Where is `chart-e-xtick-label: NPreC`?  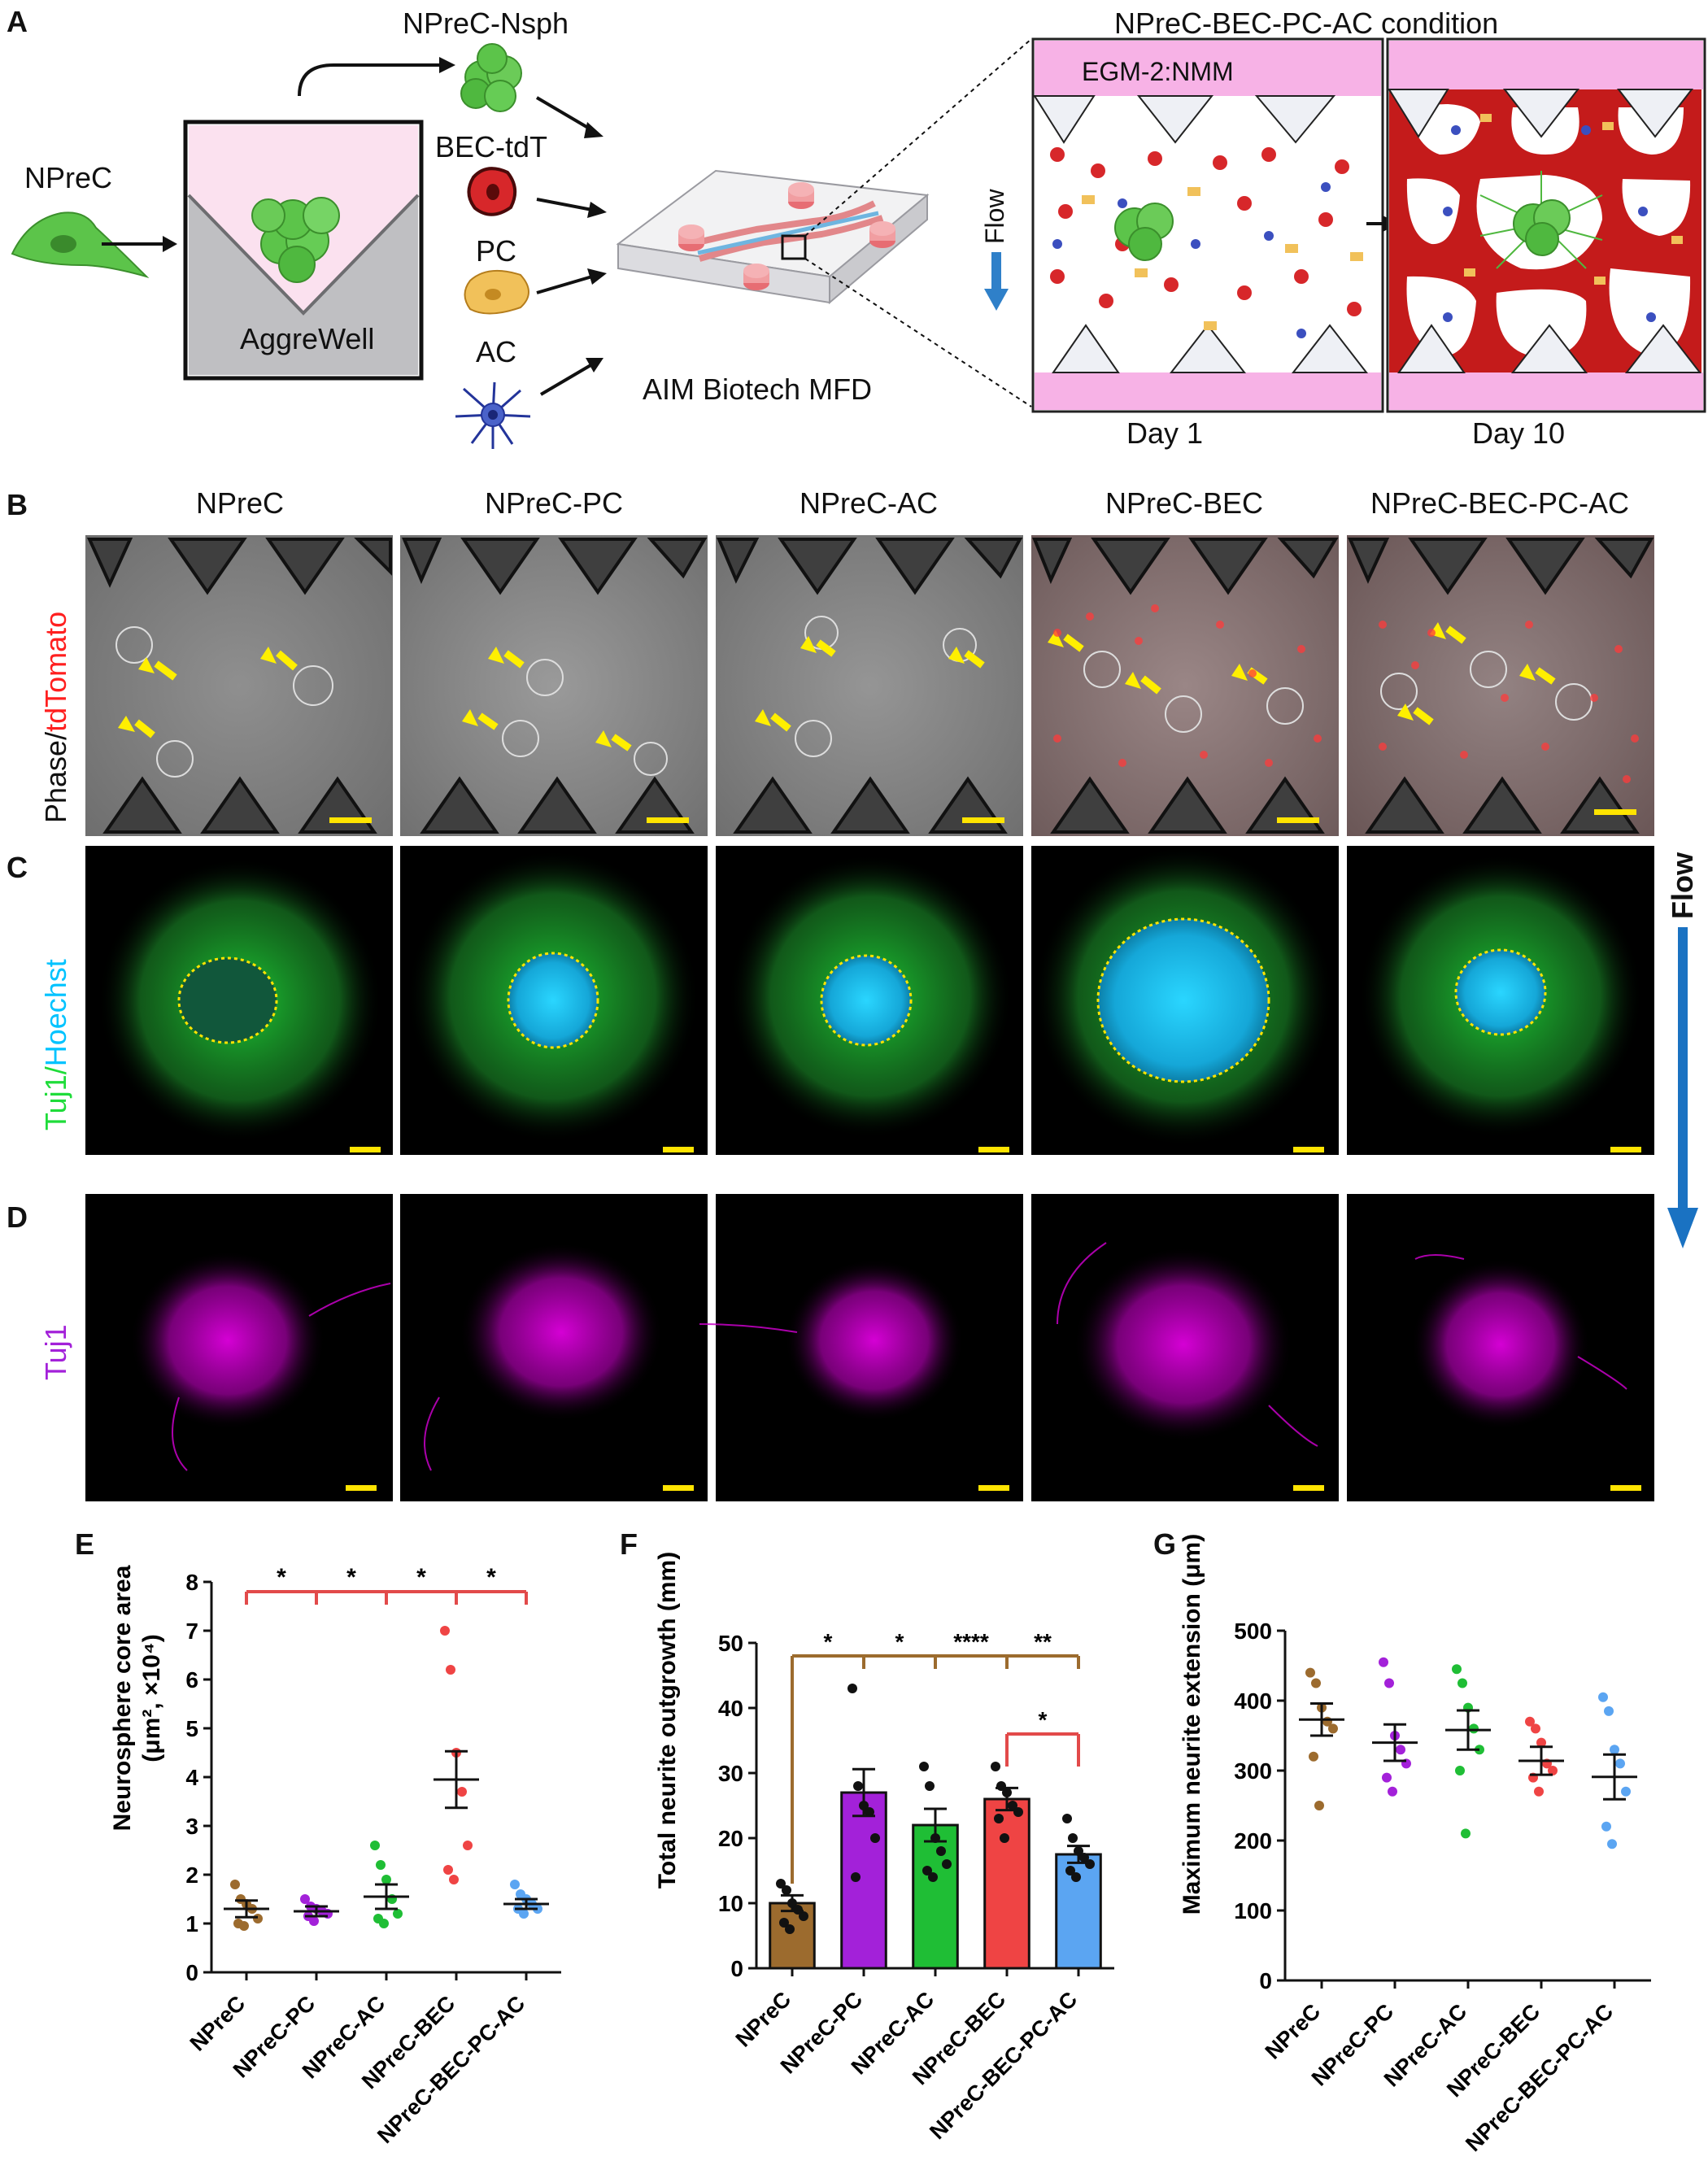
chart-e-xtick-label: NPreC is located at coordinates (218, 2023).